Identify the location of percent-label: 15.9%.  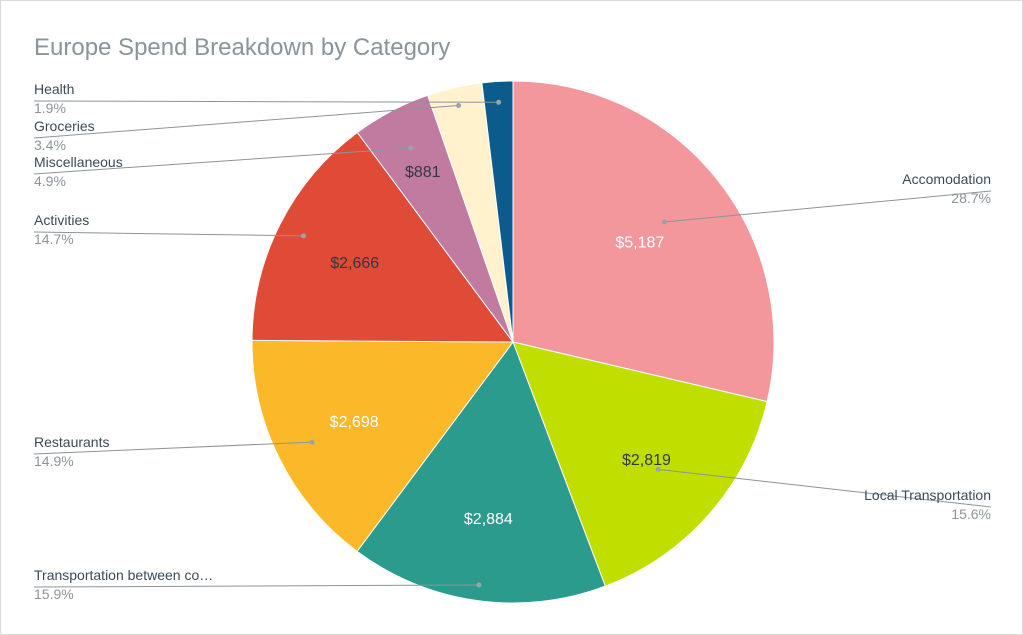
(54, 594).